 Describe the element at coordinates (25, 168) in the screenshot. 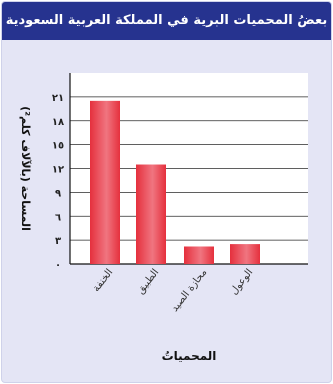

I see `y-axis-title: المساحة (بالآلاف كلم²)` at that location.